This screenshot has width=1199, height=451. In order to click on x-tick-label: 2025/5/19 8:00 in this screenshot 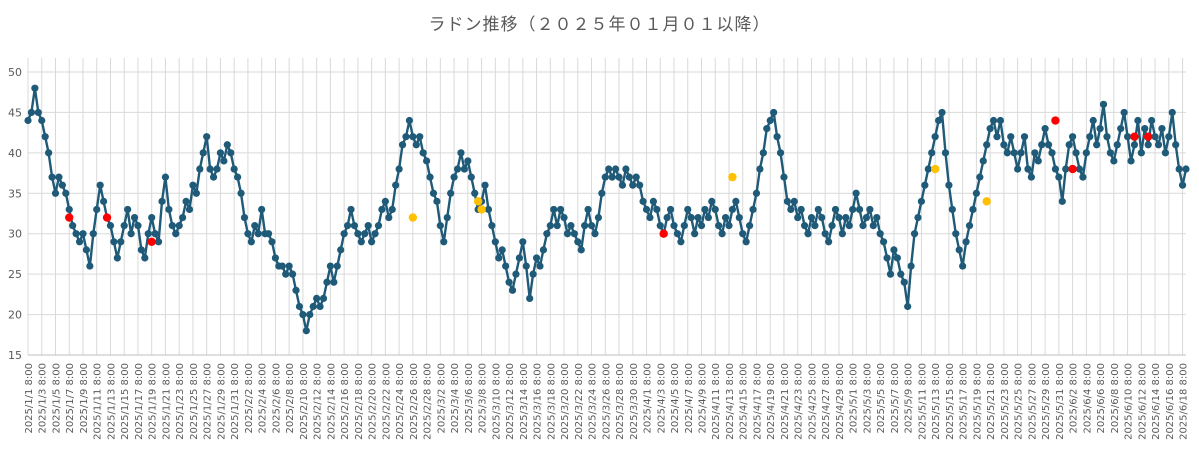, I will do `click(977, 401)`.